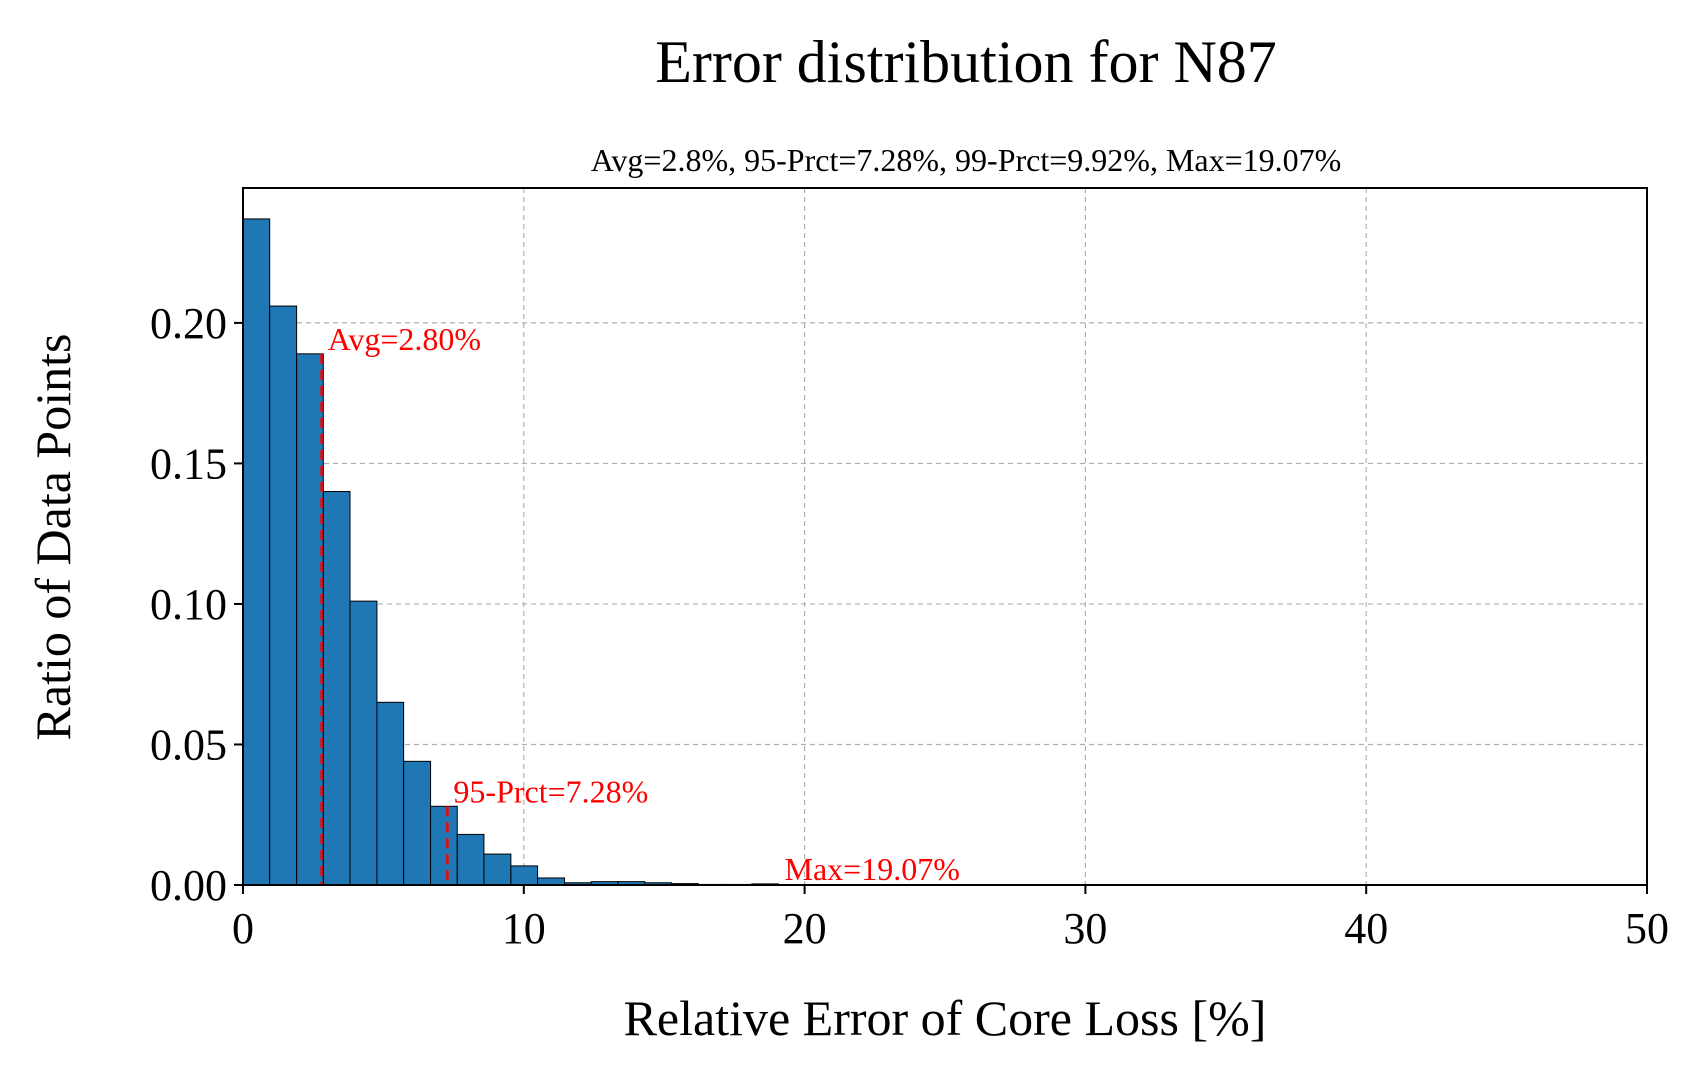 The width and height of the screenshot is (1699, 1068). I want to click on y-tick-label: 0.15, so click(188, 463).